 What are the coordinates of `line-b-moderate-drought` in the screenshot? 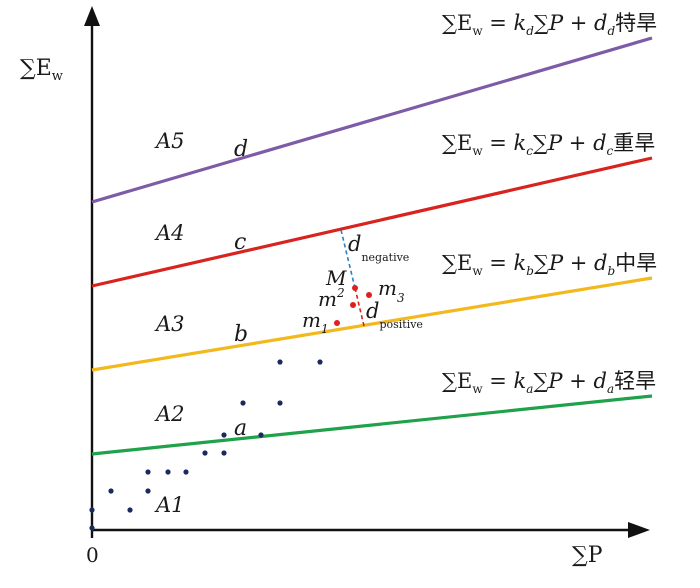 It's located at (372, 324).